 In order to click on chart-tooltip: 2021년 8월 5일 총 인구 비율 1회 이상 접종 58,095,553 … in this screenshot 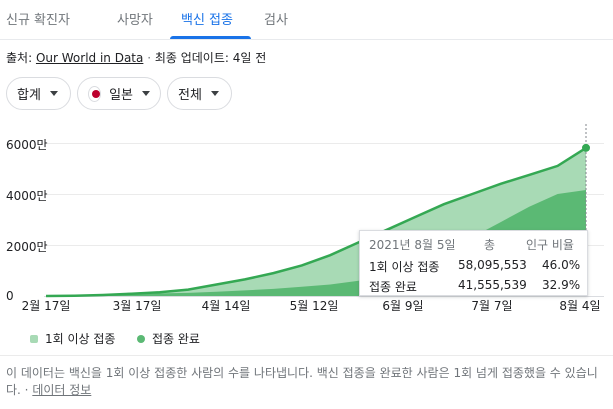, I will do `click(473, 263)`.